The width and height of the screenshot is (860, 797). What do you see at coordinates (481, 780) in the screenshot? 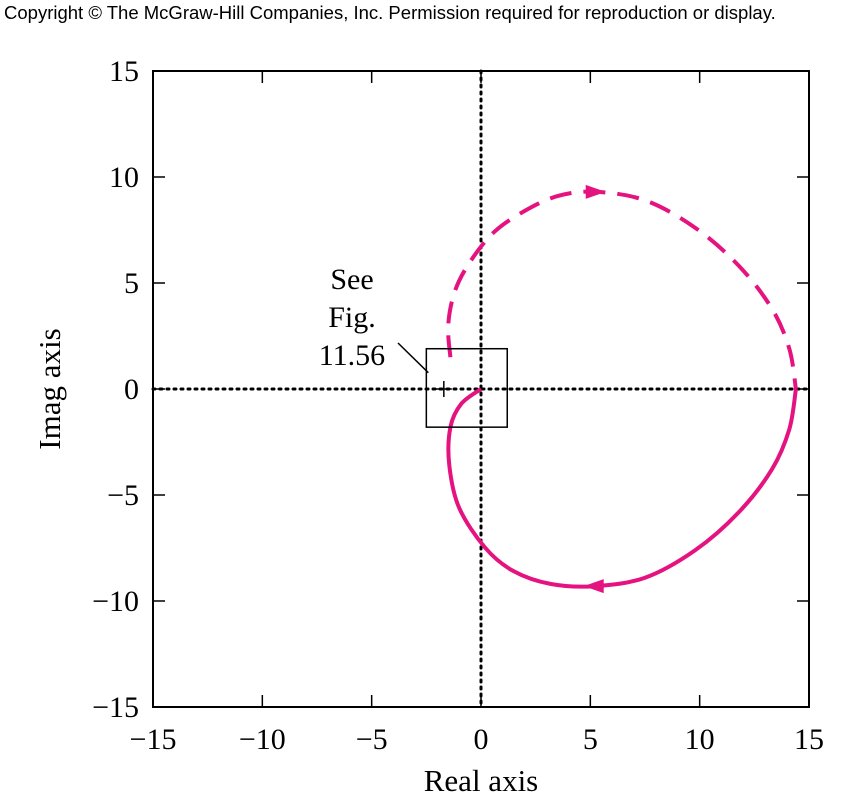
I see `x-axis-title: Real axis` at bounding box center [481, 780].